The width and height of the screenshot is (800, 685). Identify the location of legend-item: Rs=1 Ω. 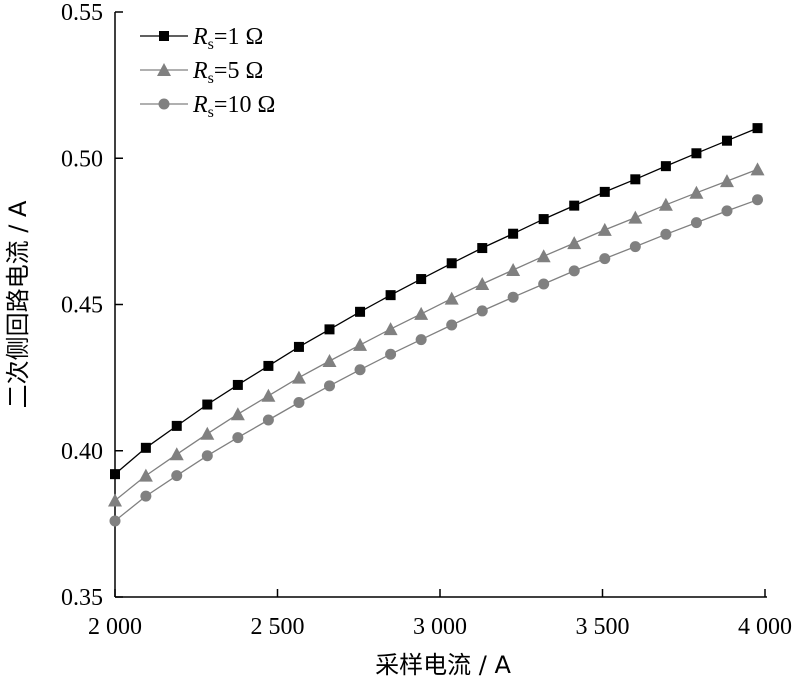
(201, 38).